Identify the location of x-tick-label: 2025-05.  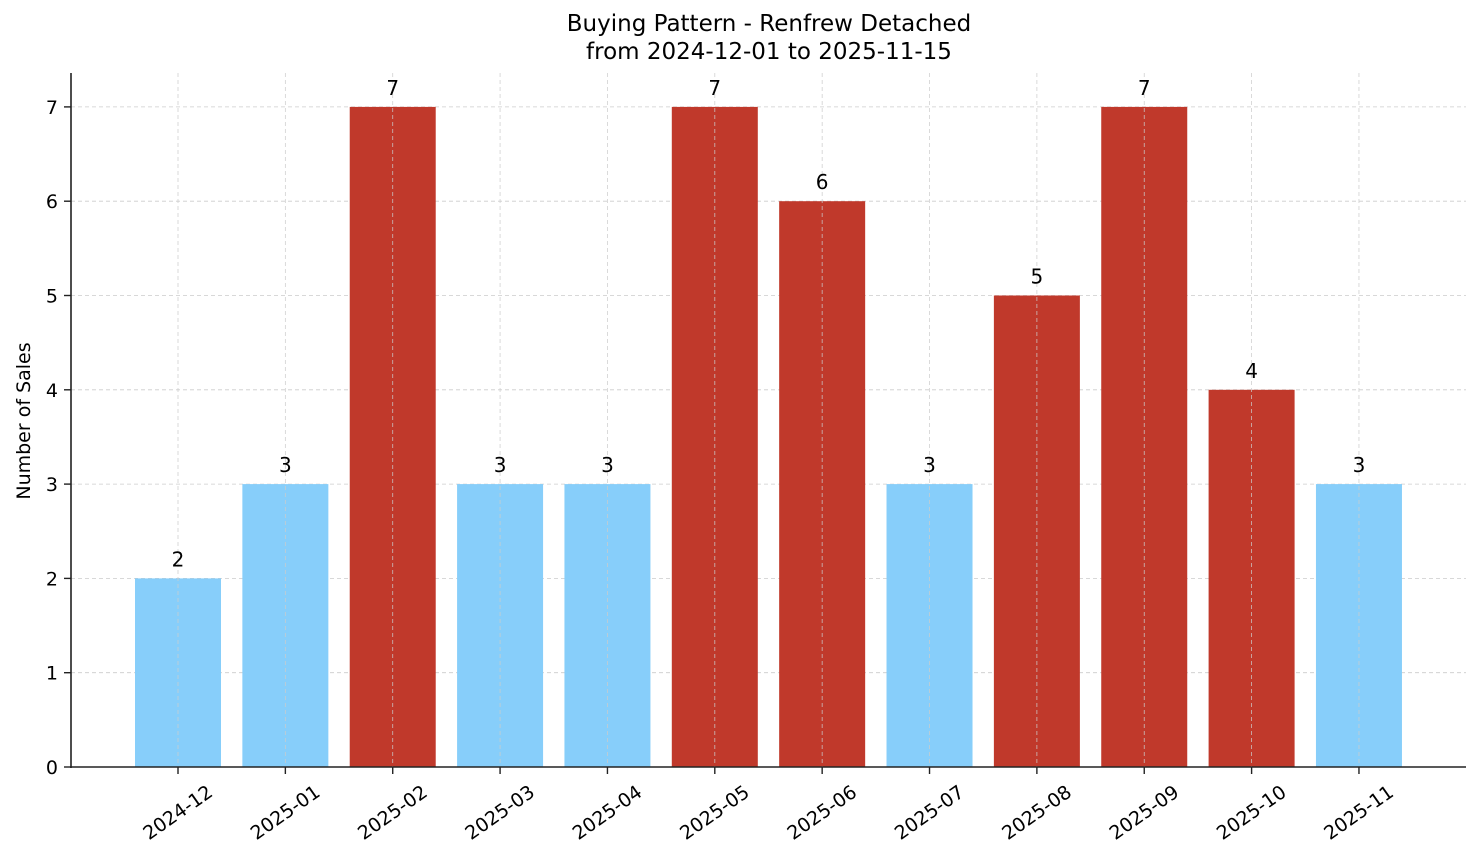
(715, 813).